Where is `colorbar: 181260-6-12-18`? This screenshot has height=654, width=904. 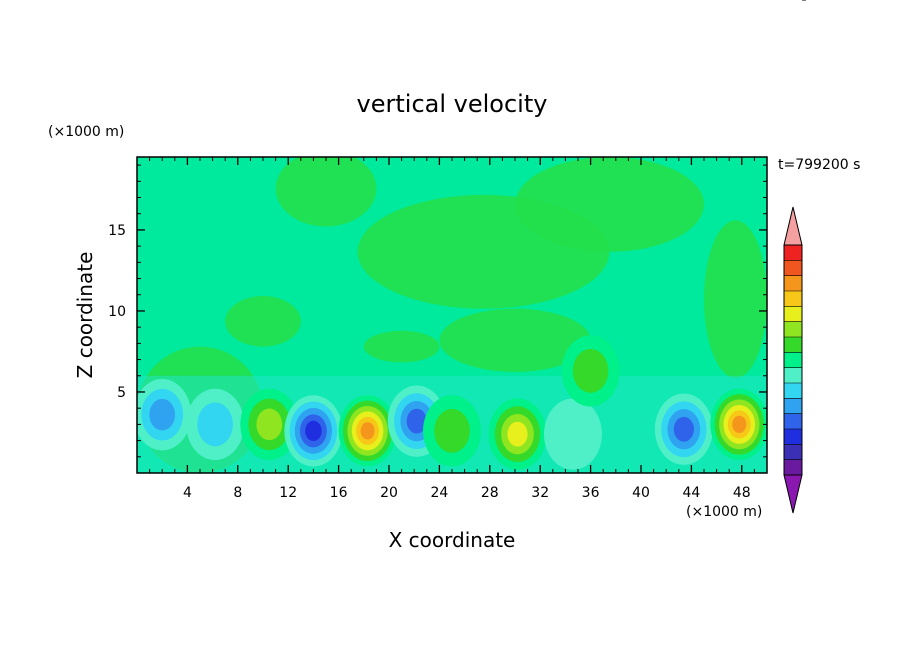
colorbar: 181260-6-12-18 is located at coordinates (808, 257).